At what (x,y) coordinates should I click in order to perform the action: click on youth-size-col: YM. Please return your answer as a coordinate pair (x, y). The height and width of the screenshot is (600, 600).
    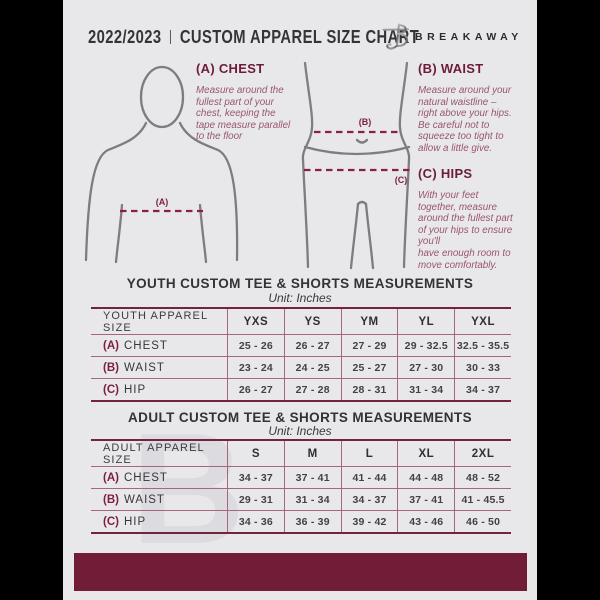
    Looking at the image, I should click on (369, 321).